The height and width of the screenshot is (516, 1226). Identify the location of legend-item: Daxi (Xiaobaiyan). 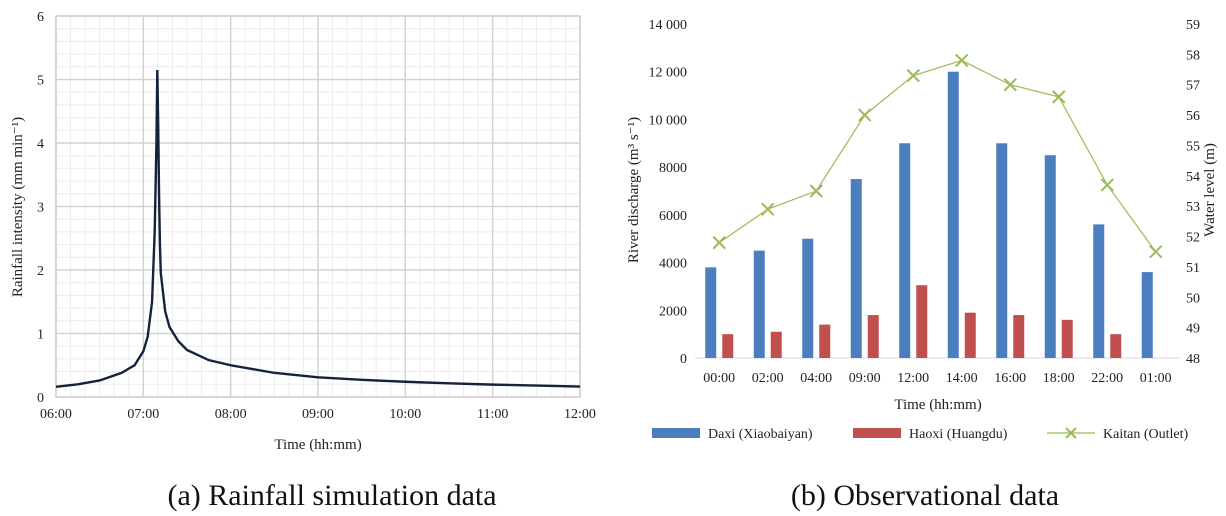
(732, 434).